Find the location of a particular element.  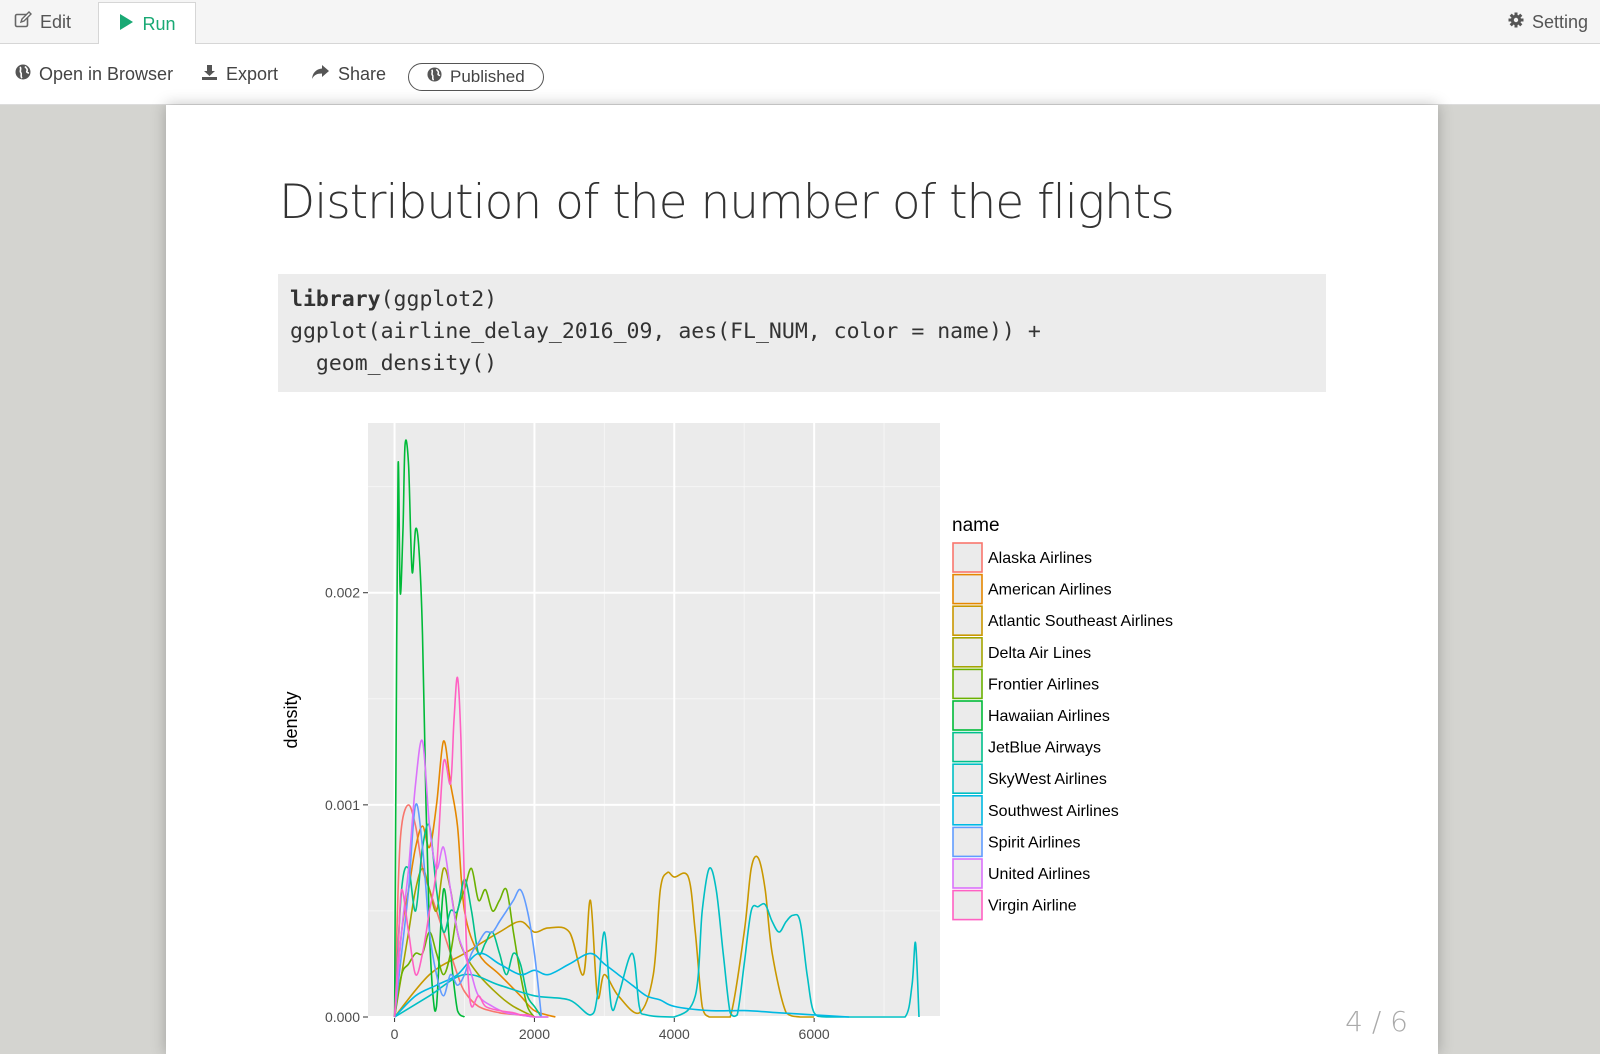

tab-edit: Edit is located at coordinates (42, 22).